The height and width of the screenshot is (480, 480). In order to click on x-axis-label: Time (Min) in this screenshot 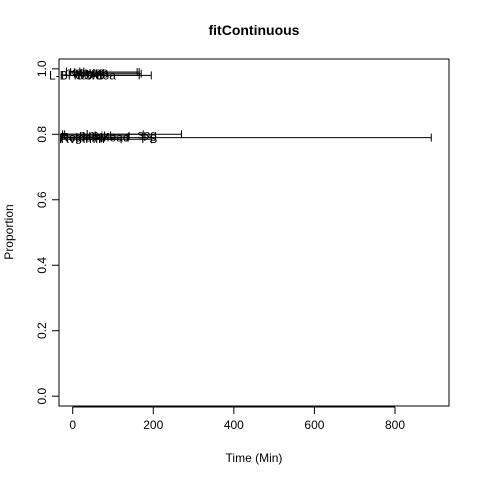, I will do `click(254, 458)`.